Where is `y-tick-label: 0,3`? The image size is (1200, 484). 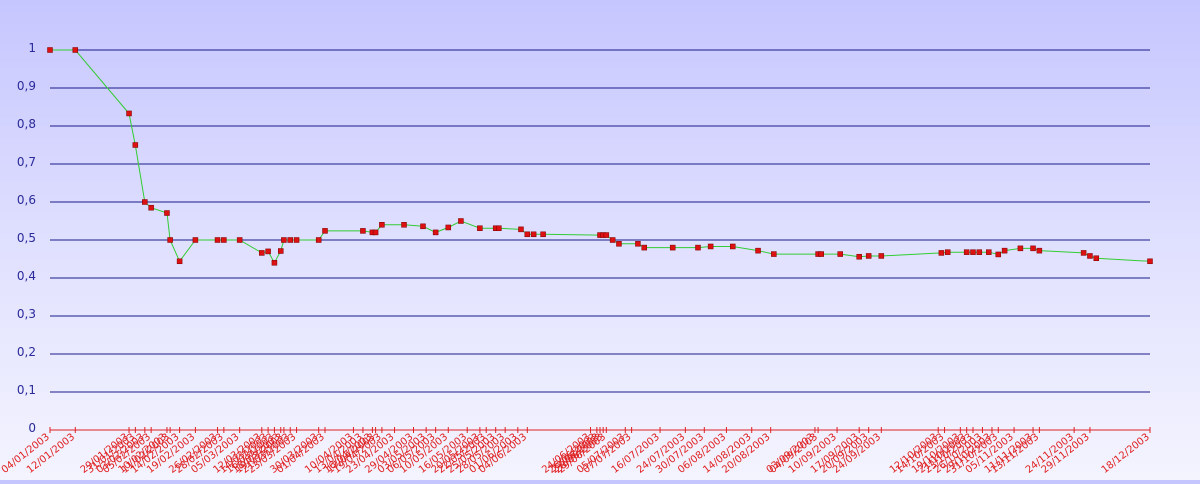
y-tick-label: 0,3 is located at coordinates (26, 314).